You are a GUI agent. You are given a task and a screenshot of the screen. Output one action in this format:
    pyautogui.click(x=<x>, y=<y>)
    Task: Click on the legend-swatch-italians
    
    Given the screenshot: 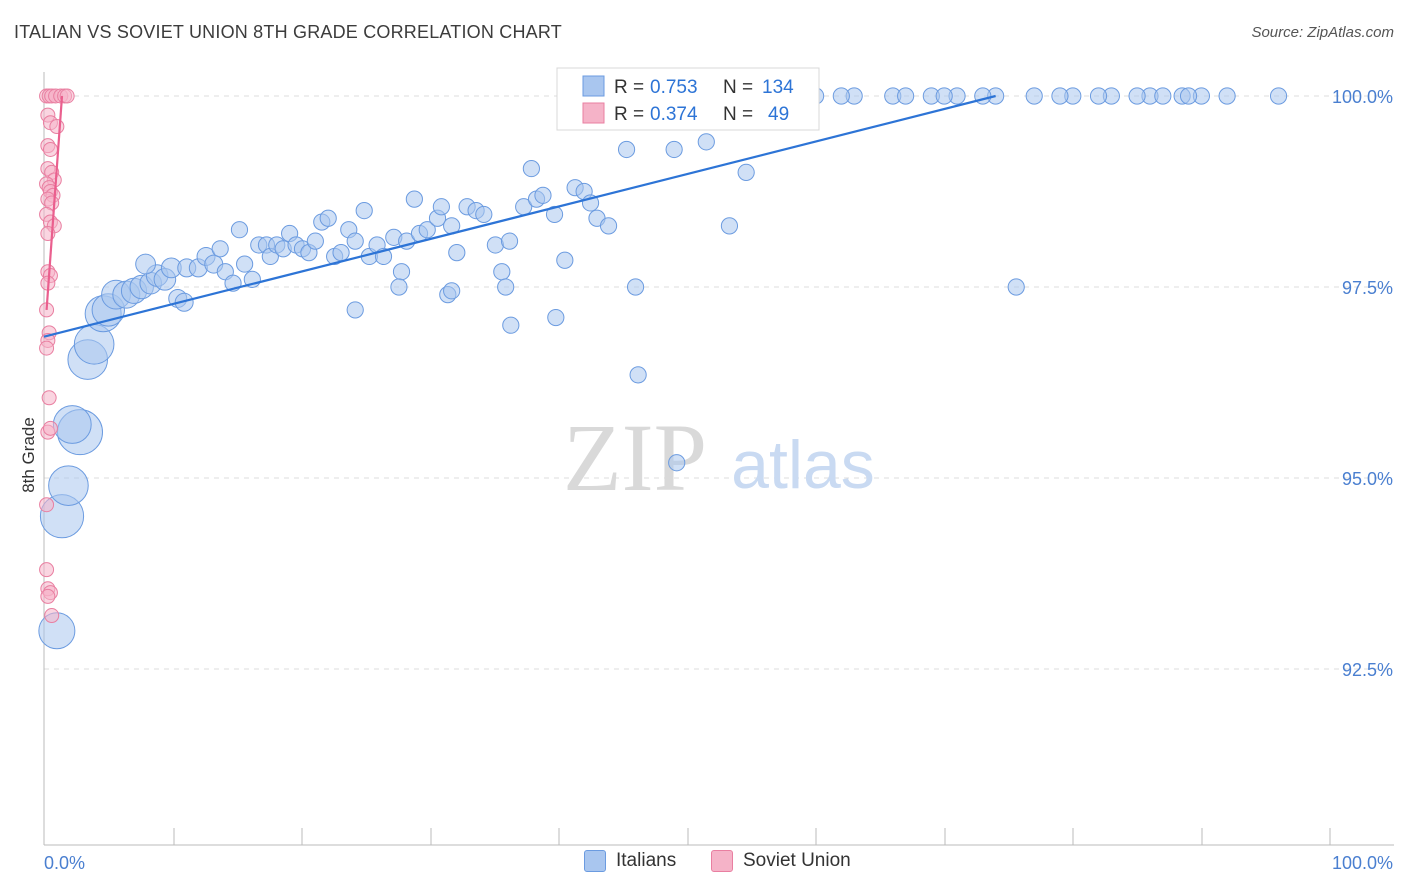 What is the action you would take?
    pyautogui.click(x=593, y=86)
    